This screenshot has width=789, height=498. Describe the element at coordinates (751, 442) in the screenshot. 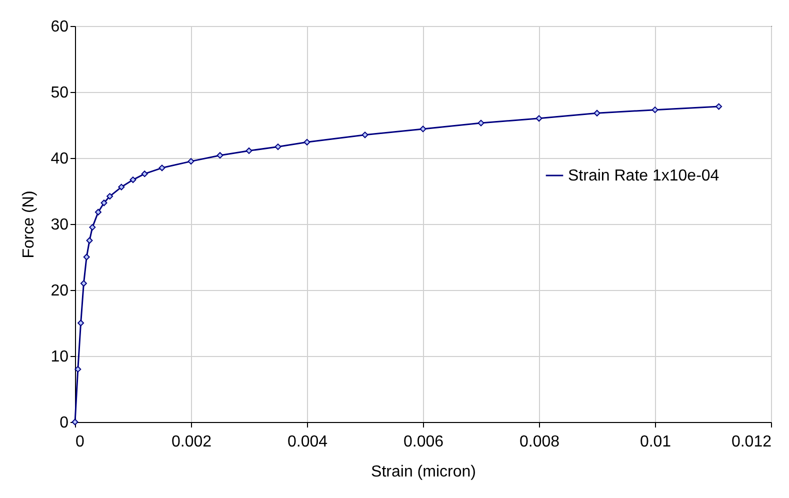

I see `x-tick-label: 0.012` at that location.